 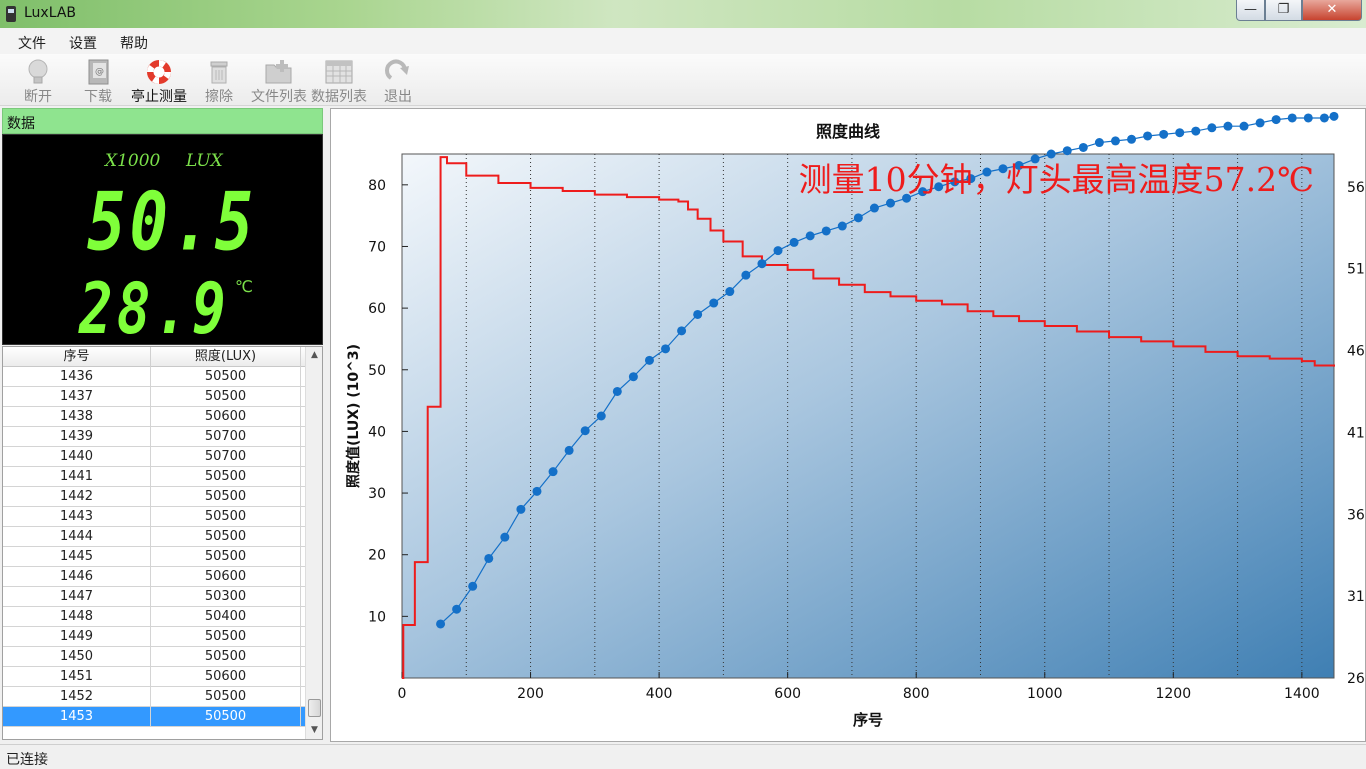 I want to click on table-header: 序号 照度(LUX), so click(x=154, y=357).